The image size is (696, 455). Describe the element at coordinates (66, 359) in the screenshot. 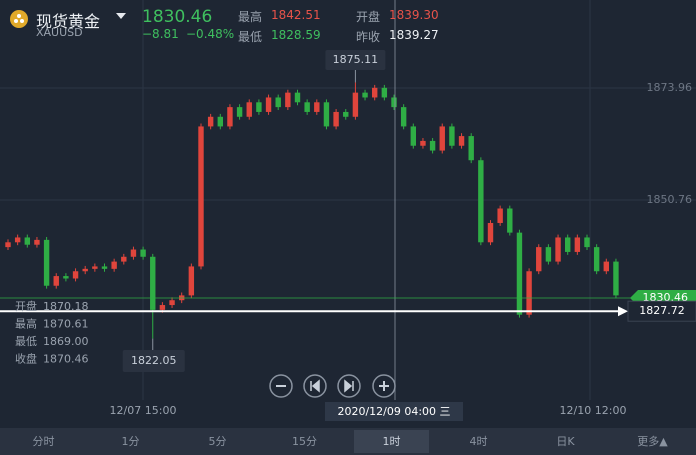

I see `ohlc-value: 1870.46` at that location.